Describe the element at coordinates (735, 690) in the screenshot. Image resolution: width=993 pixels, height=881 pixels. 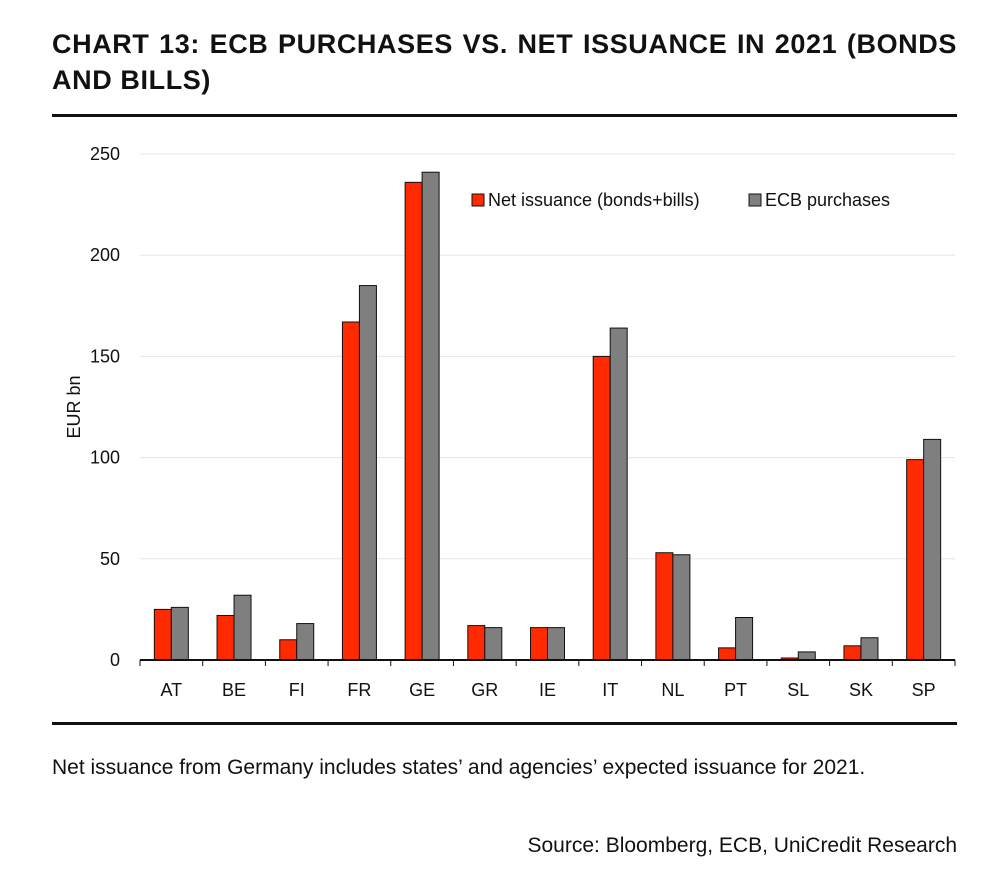
I see `x-tick-label: PT` at that location.